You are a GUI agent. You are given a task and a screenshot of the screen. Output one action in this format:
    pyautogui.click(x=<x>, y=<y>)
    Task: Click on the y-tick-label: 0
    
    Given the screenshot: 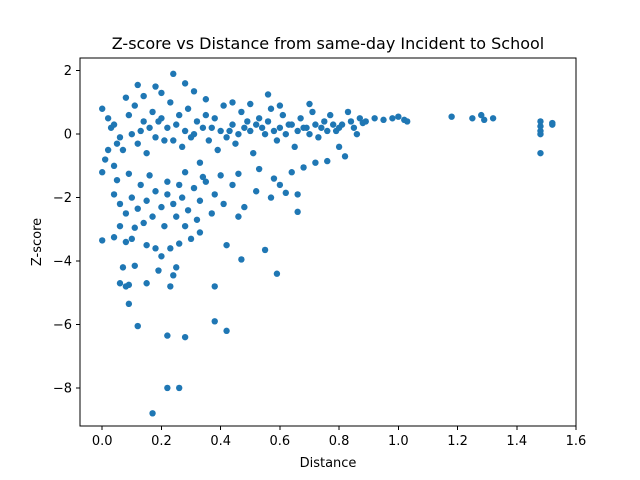 What is the action you would take?
    pyautogui.click(x=68, y=135)
    